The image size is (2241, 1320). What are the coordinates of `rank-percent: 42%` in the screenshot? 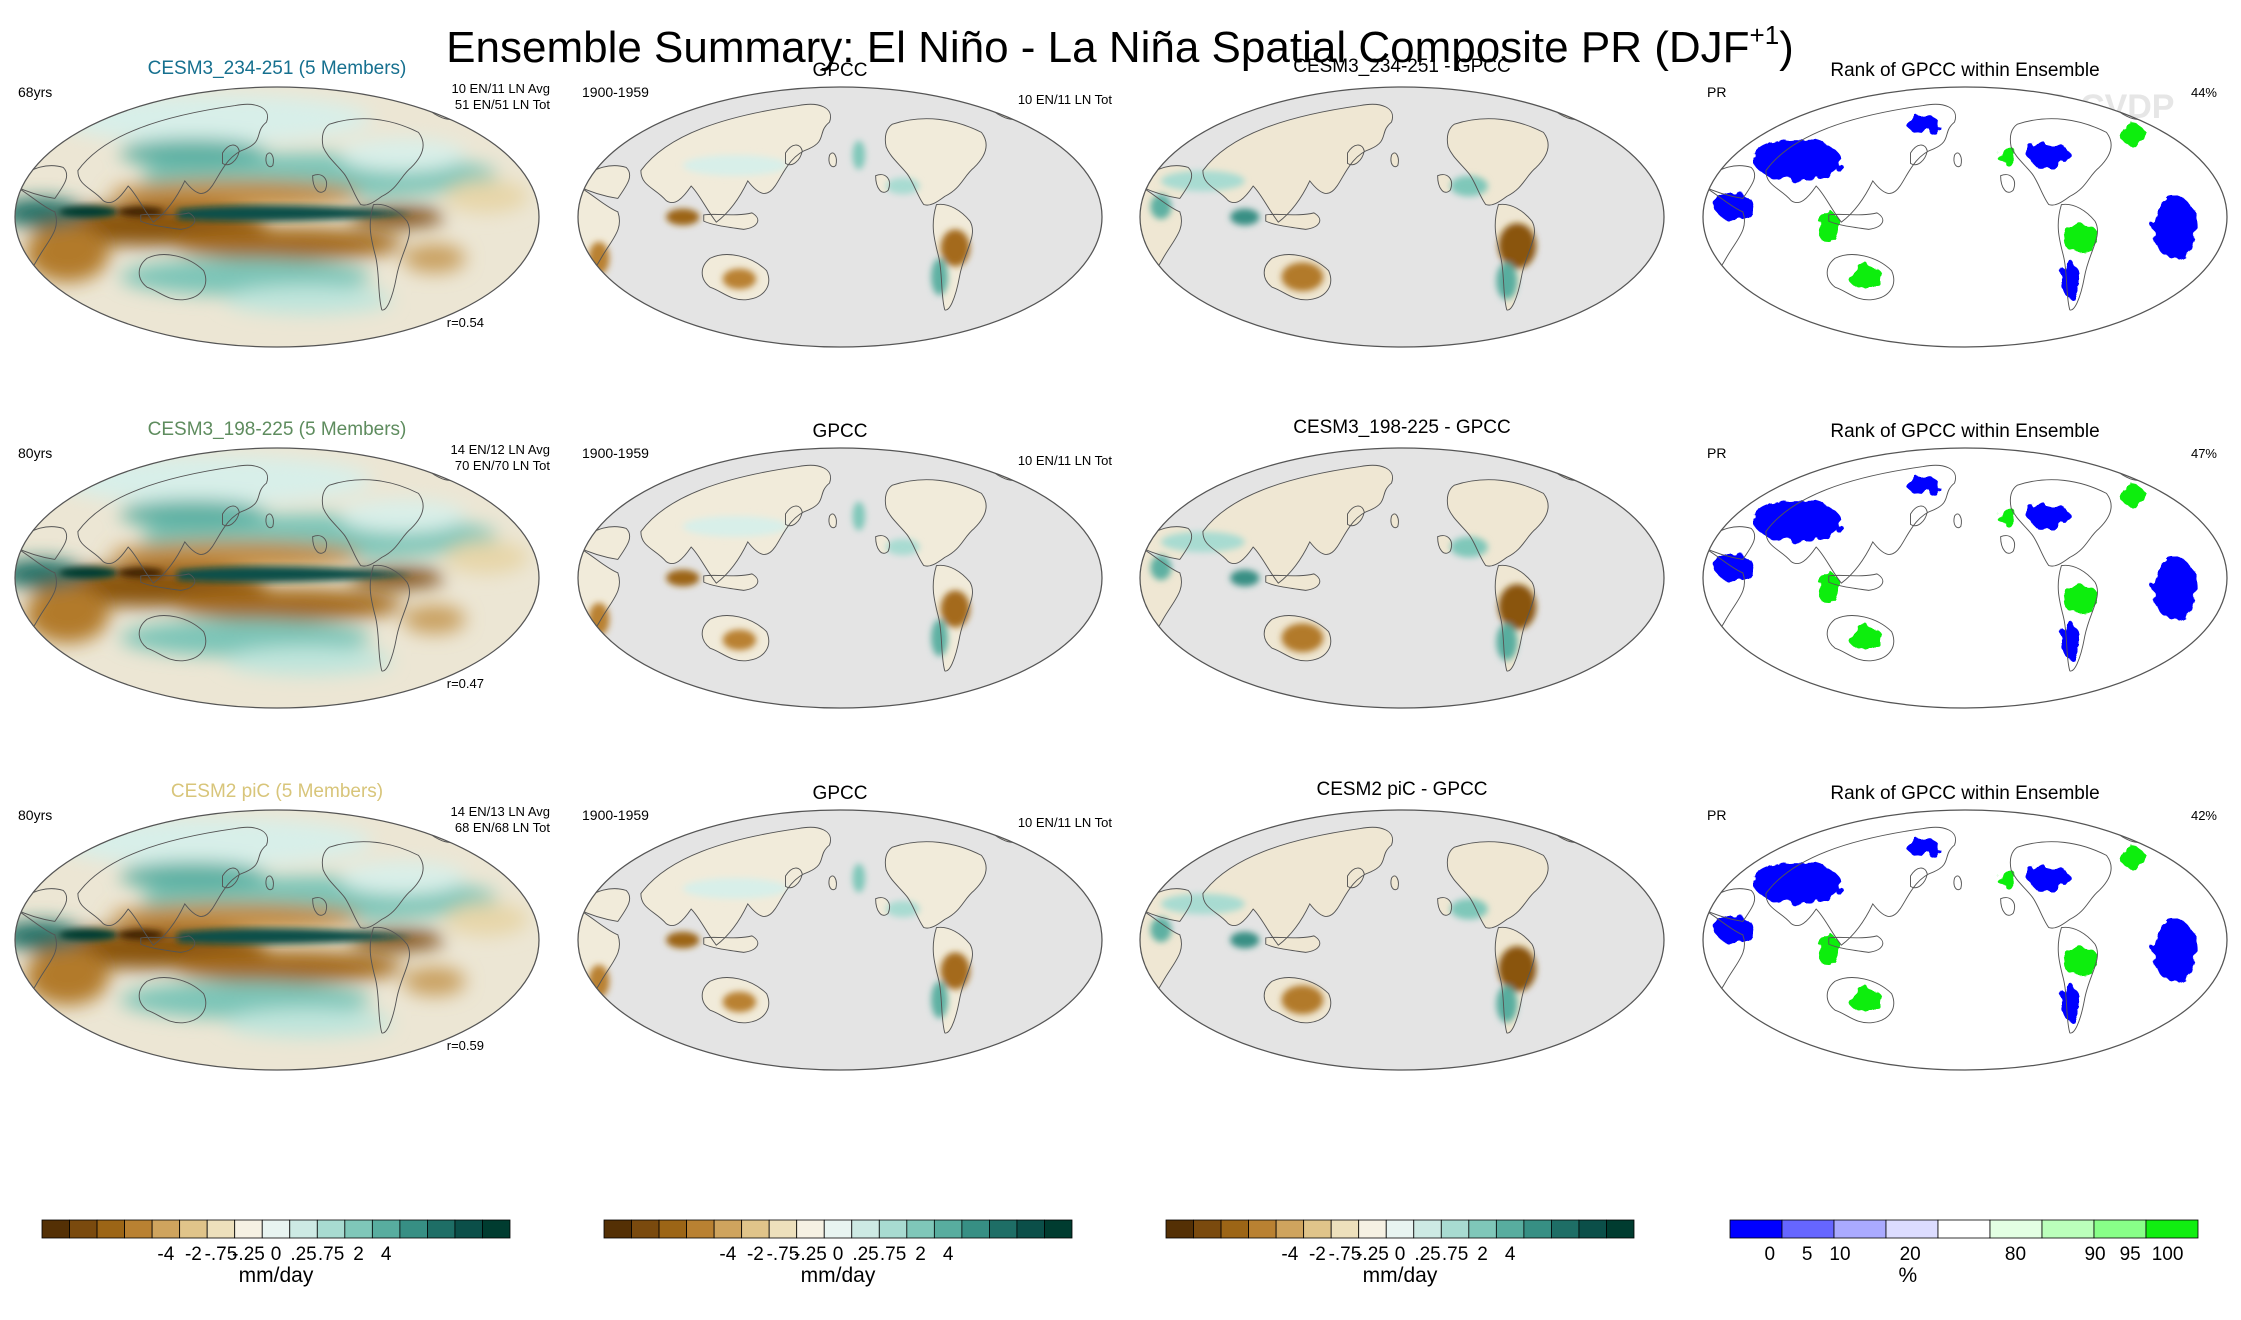 It's located at (2204, 815).